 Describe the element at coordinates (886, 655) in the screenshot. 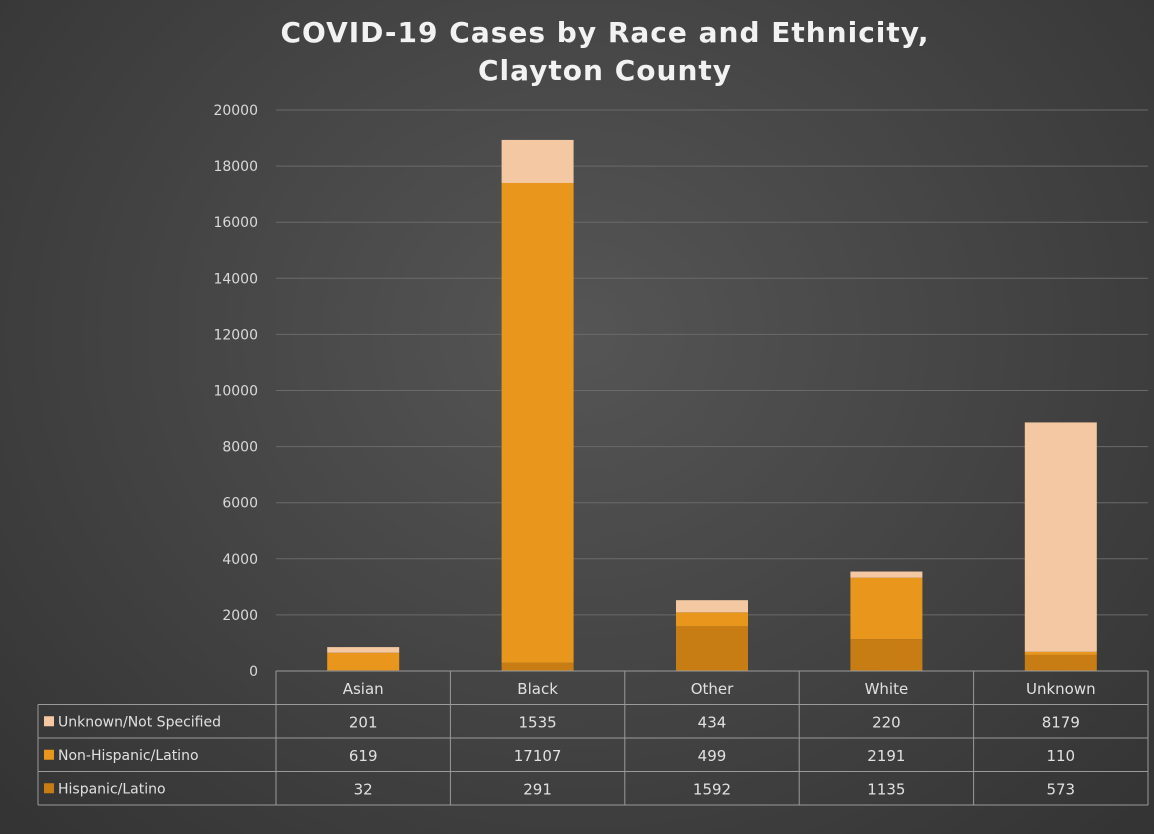

I see `bar-segment-hispanic-latino-white` at that location.